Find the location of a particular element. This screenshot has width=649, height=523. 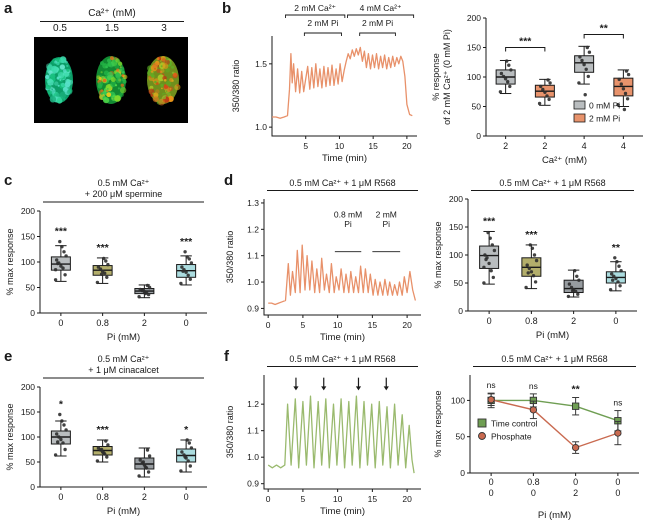

svg-text: 0.9 is located at coordinates (253, 308).